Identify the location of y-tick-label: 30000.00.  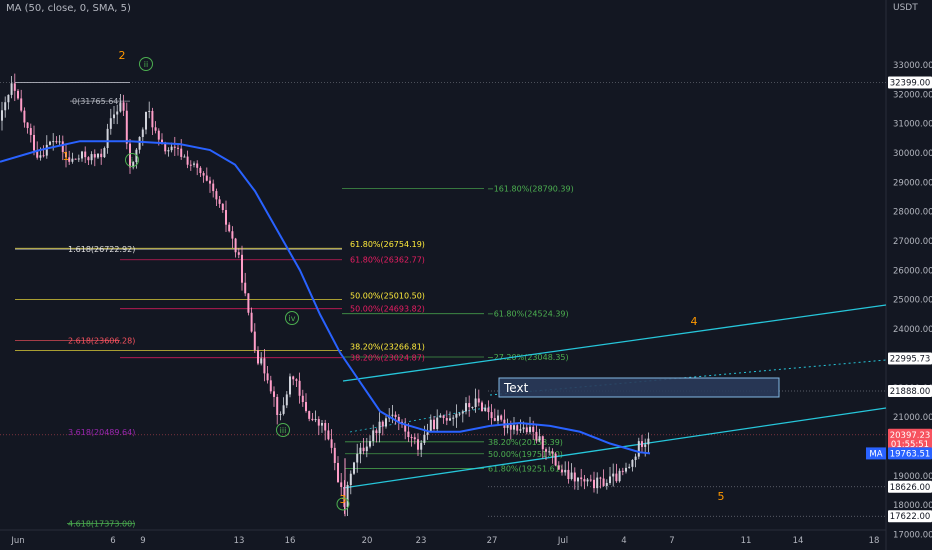
(912, 154).